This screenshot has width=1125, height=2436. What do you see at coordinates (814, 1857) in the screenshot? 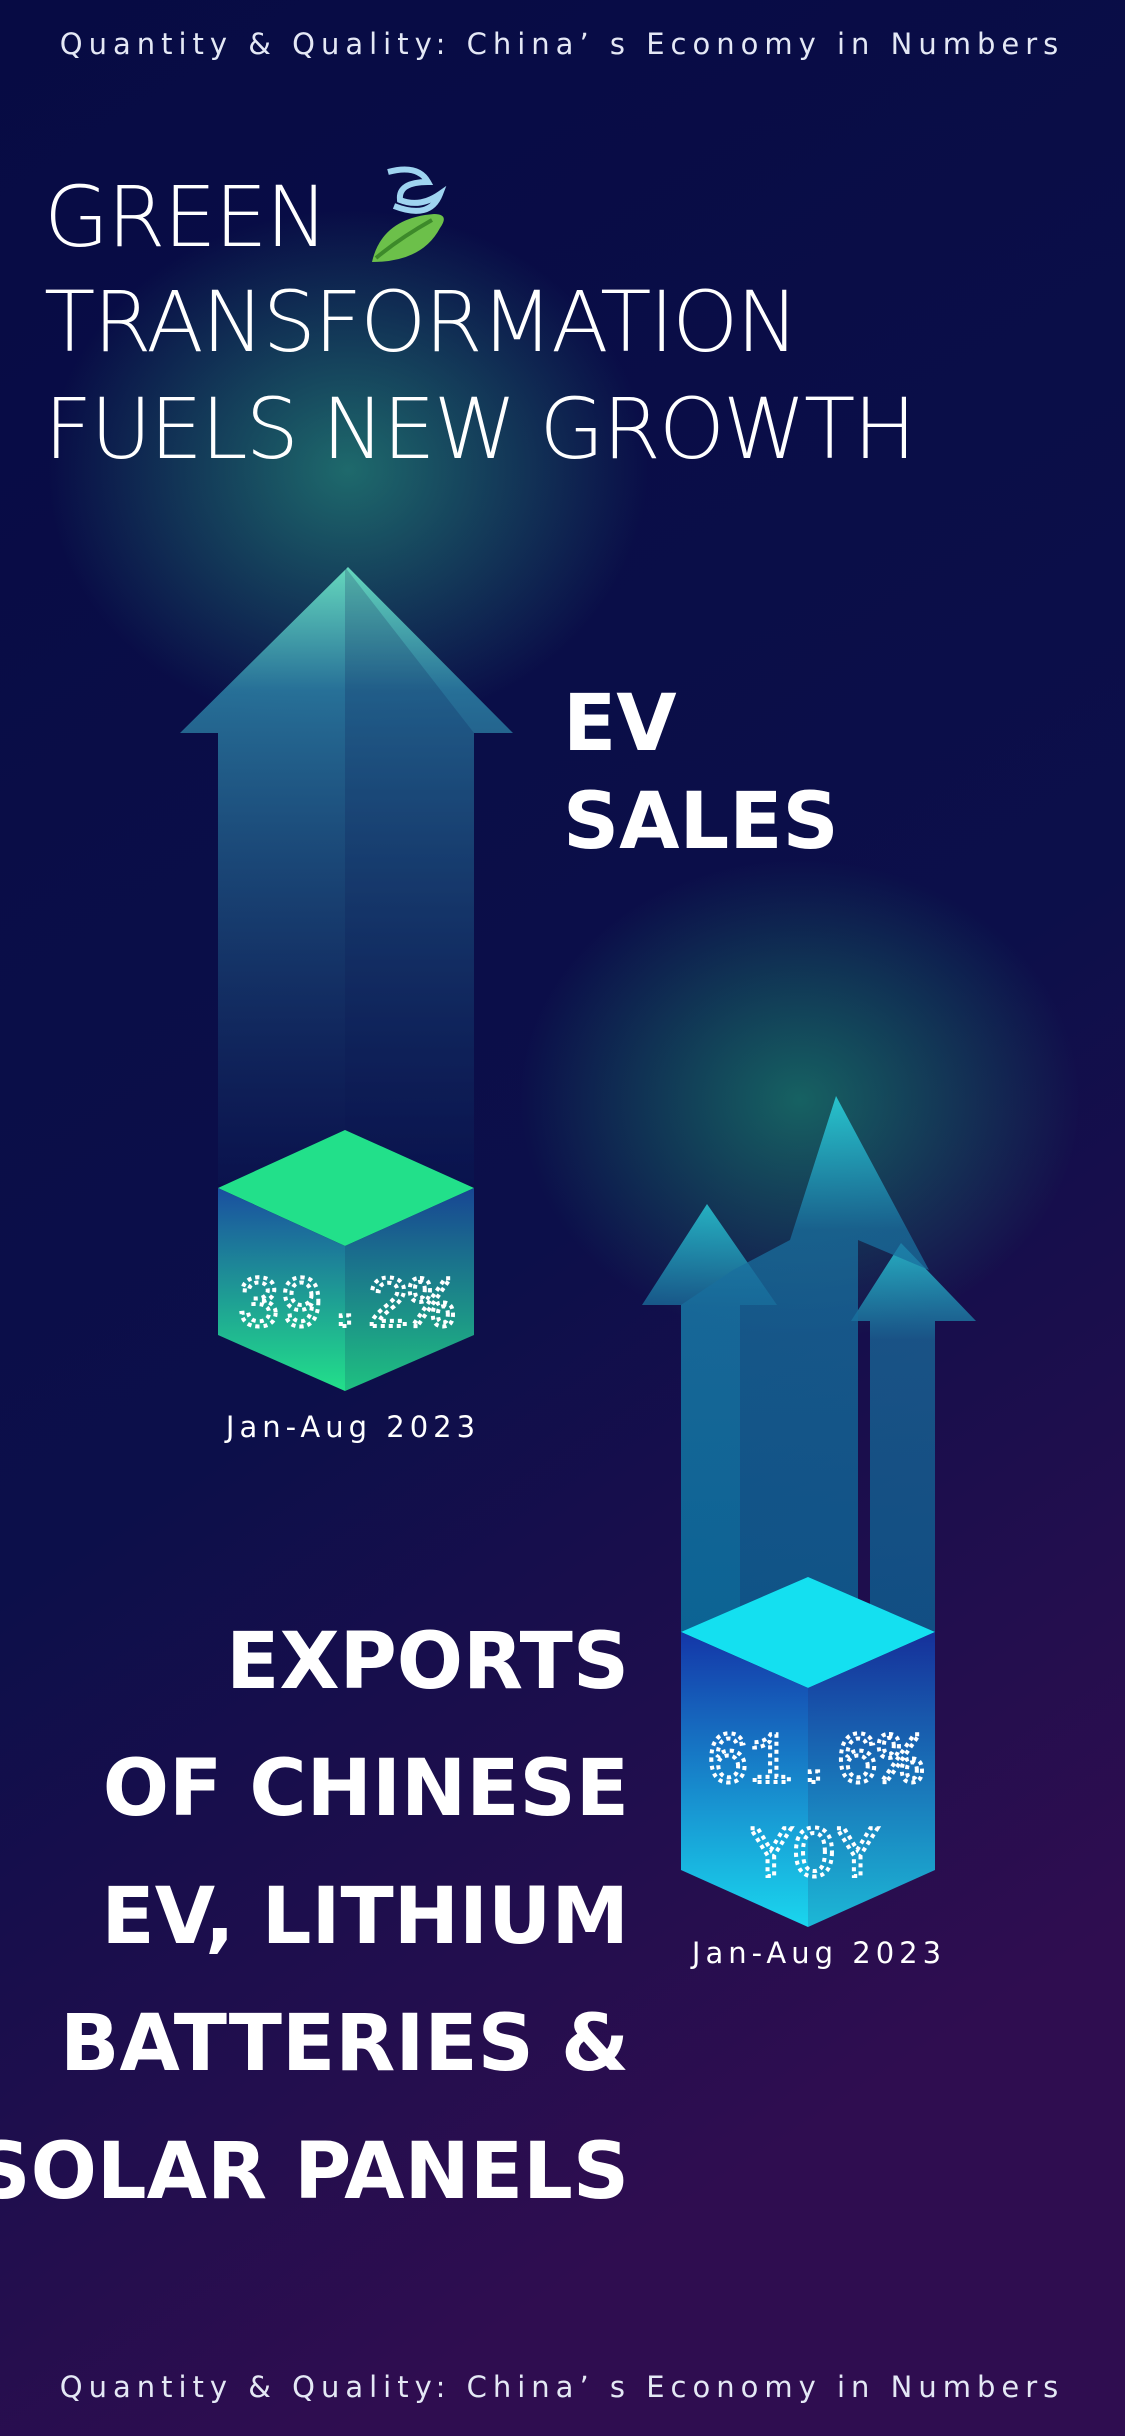
I see `exports-value-note: YOY` at bounding box center [814, 1857].